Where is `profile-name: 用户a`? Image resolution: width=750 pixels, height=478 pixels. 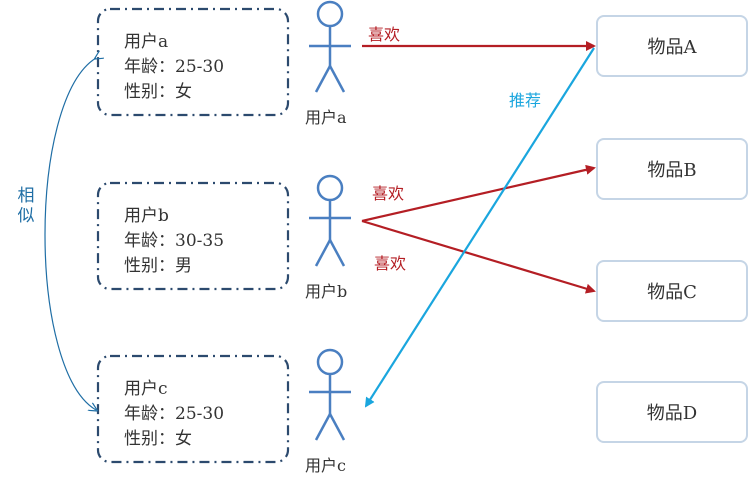 profile-name: 用户a is located at coordinates (146, 42).